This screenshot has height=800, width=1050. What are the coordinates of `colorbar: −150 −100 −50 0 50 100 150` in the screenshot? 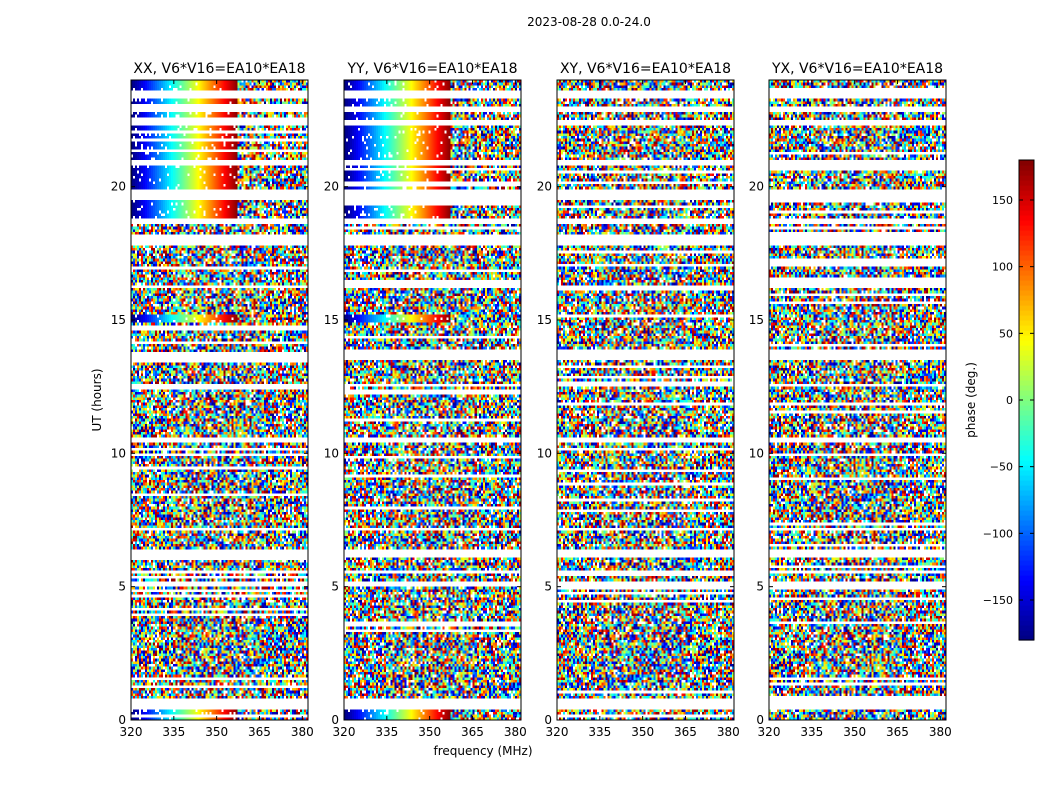 It's located at (1009, 400).